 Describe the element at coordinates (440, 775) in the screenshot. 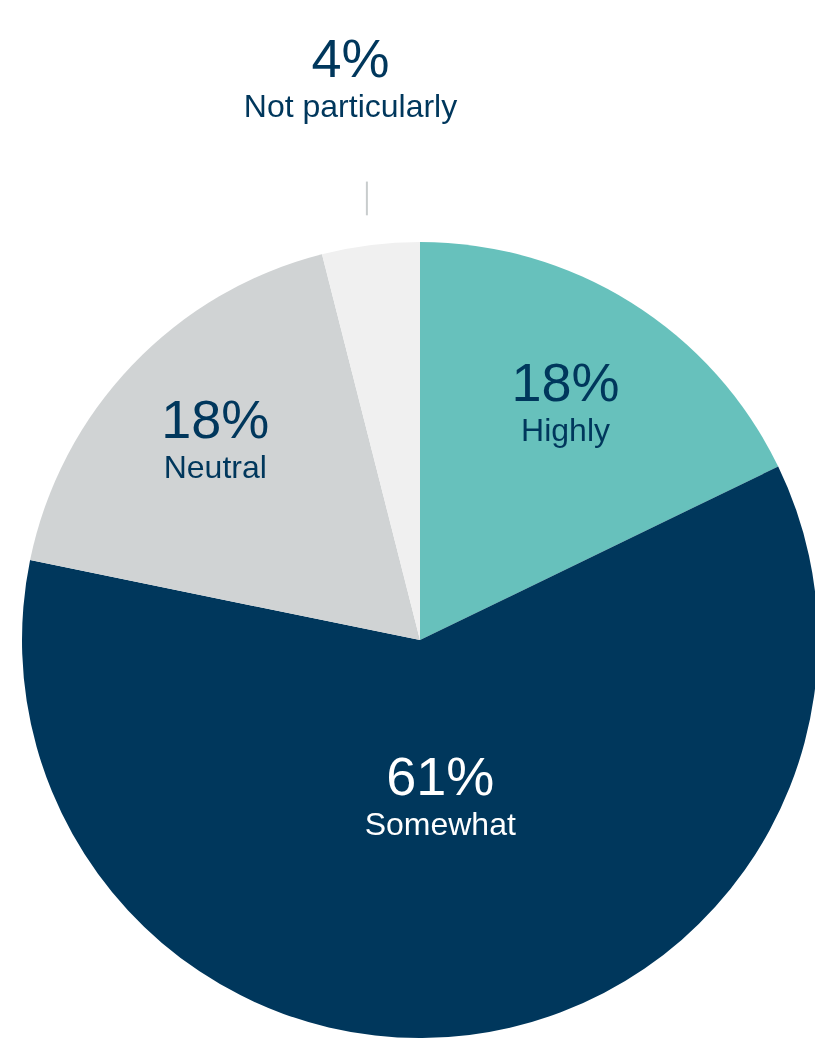

I see `data-label: 61%` at that location.